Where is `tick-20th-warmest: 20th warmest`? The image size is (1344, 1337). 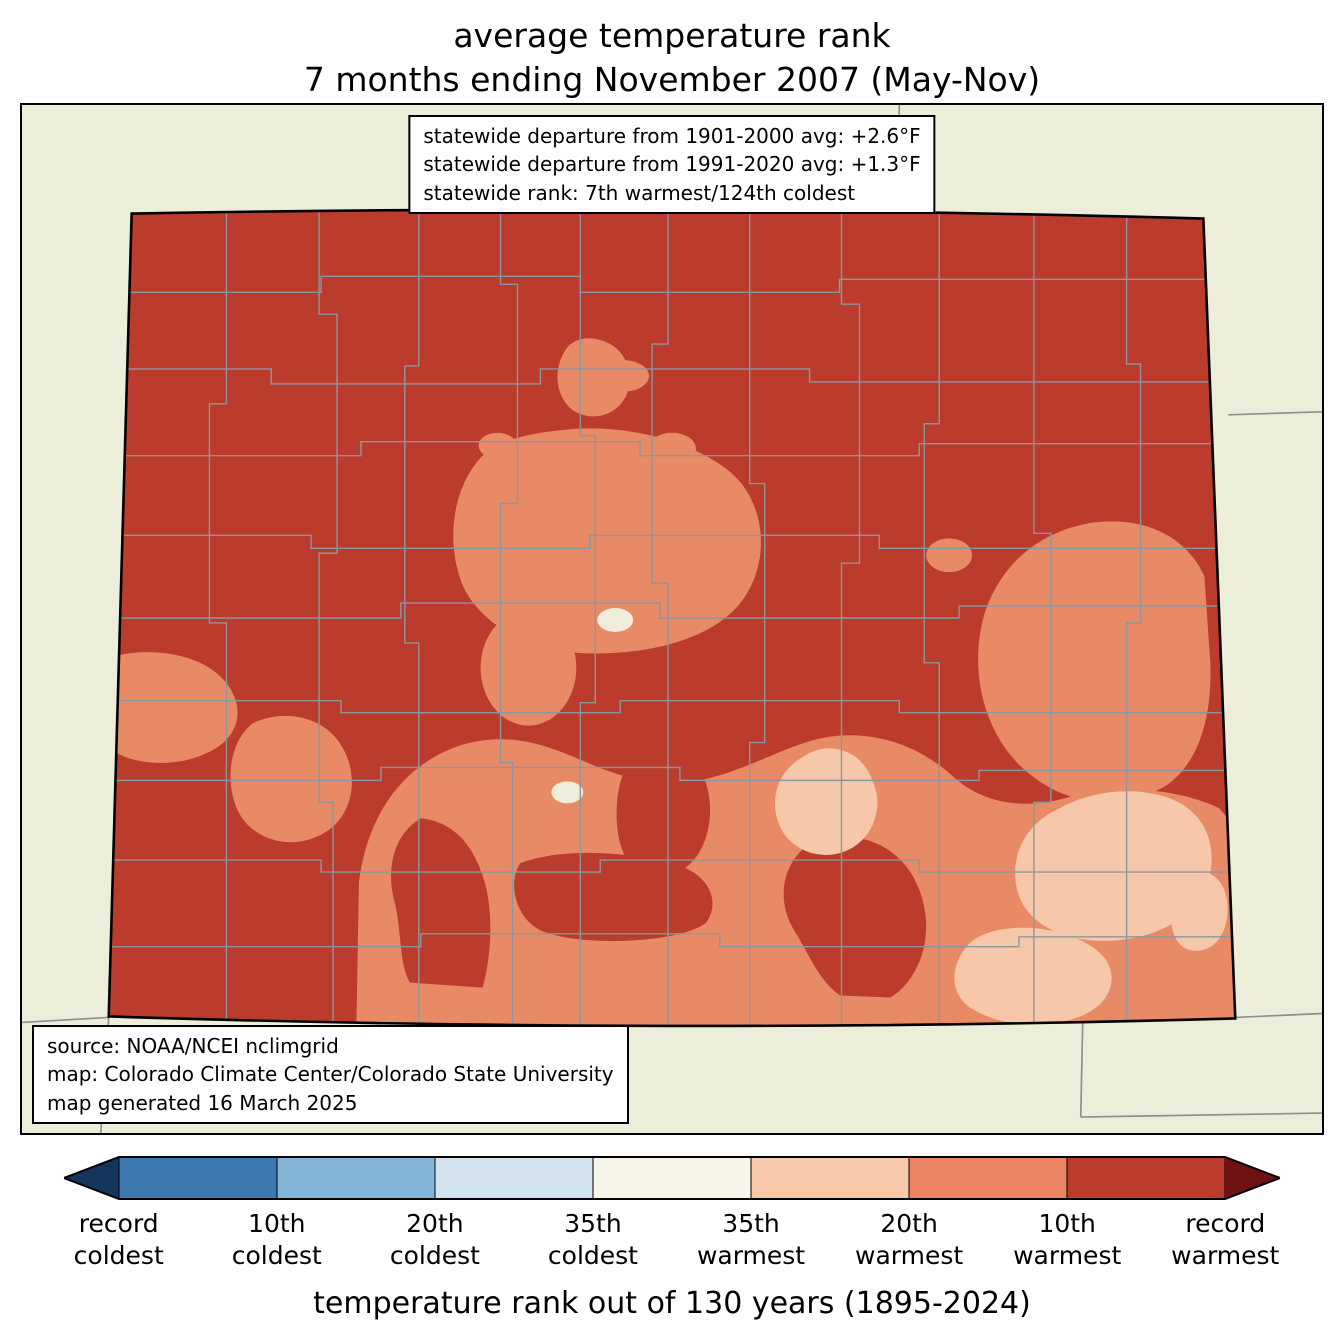 tick-20th-warmest: 20th warmest is located at coordinates (909, 1239).